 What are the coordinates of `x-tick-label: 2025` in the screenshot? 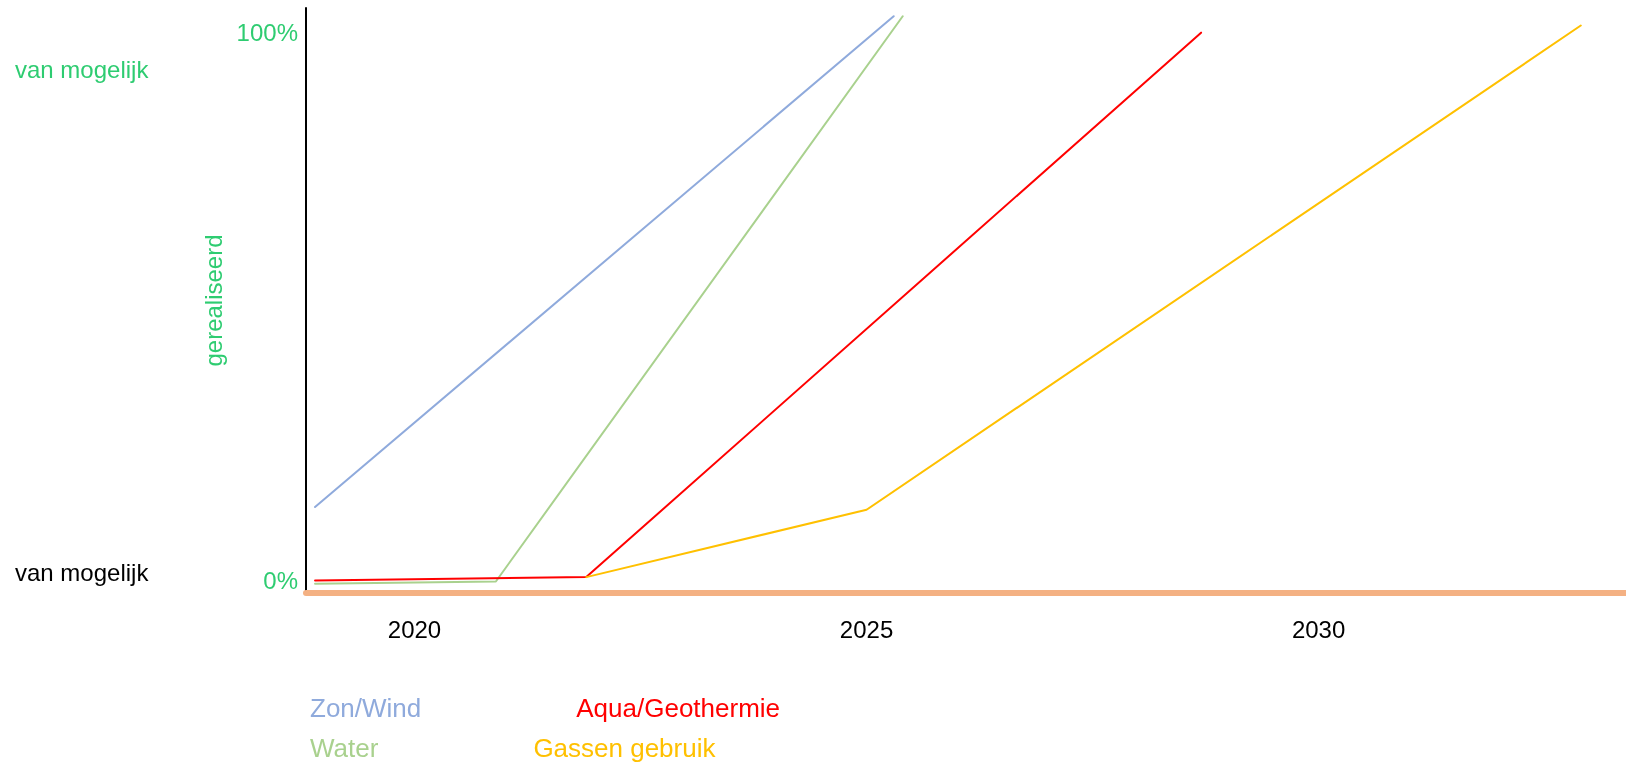 It's located at (866, 629).